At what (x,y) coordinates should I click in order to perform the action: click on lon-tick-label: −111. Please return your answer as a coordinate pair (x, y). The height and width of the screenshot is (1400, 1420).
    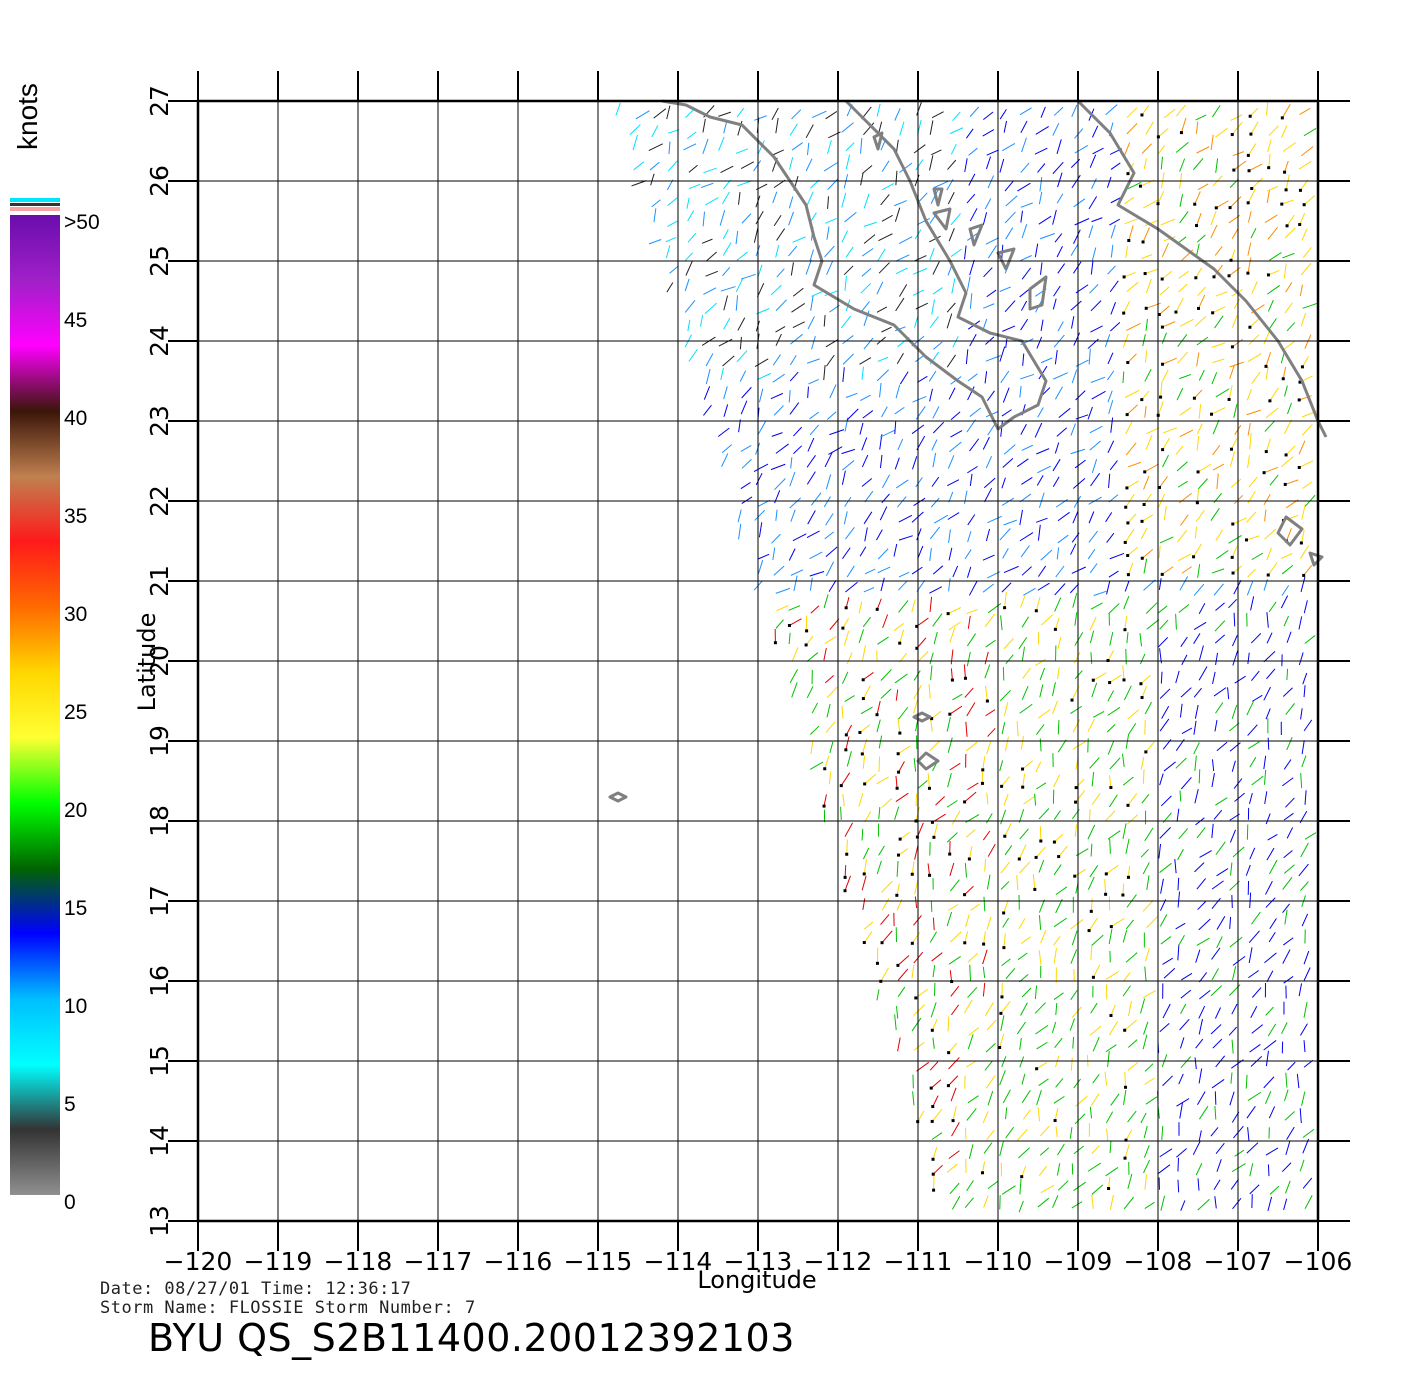
    Looking at the image, I should click on (918, 1261).